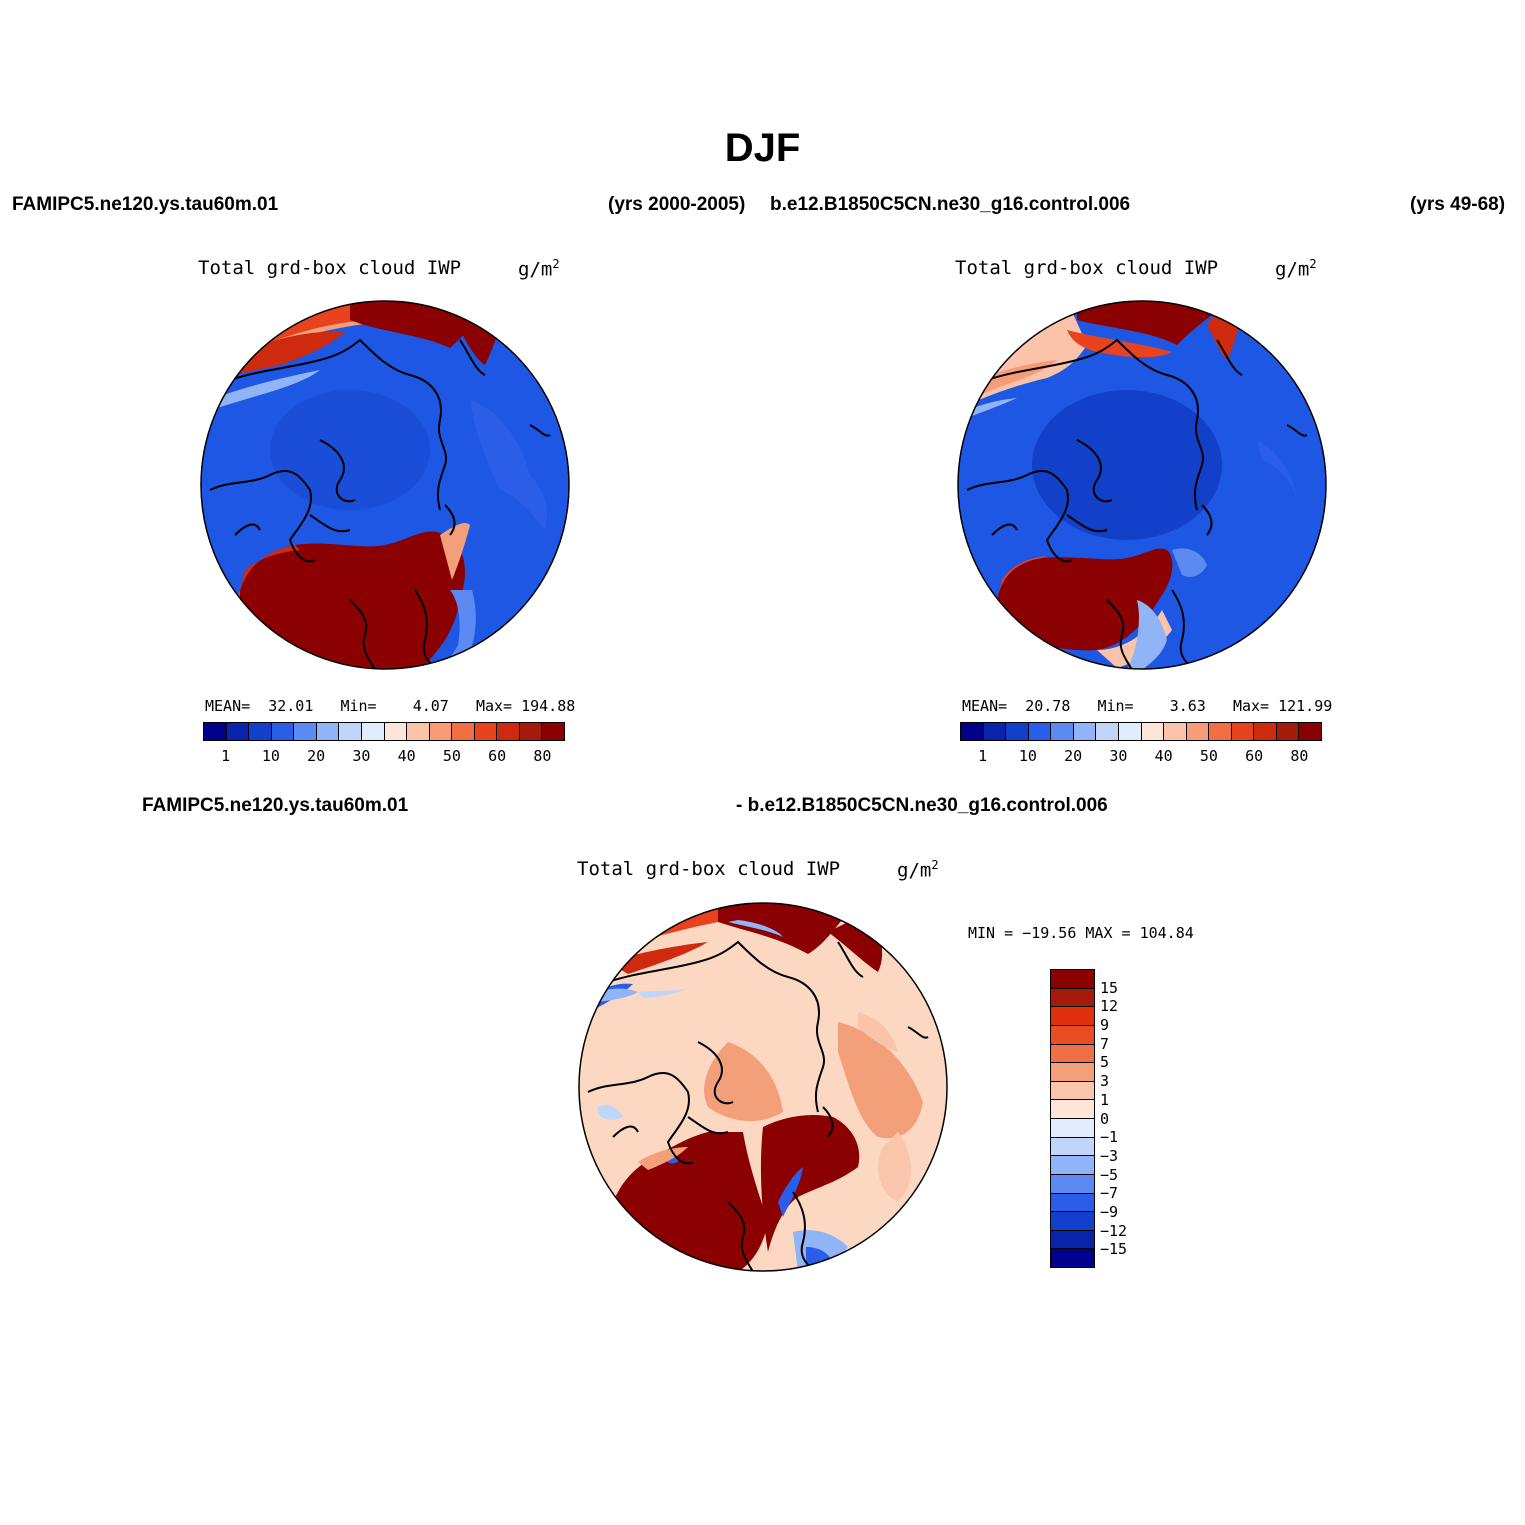 This screenshot has width=1525, height=1525. What do you see at coordinates (1109, 987) in the screenshot?
I see `colorbar-tick-label: 15` at bounding box center [1109, 987].